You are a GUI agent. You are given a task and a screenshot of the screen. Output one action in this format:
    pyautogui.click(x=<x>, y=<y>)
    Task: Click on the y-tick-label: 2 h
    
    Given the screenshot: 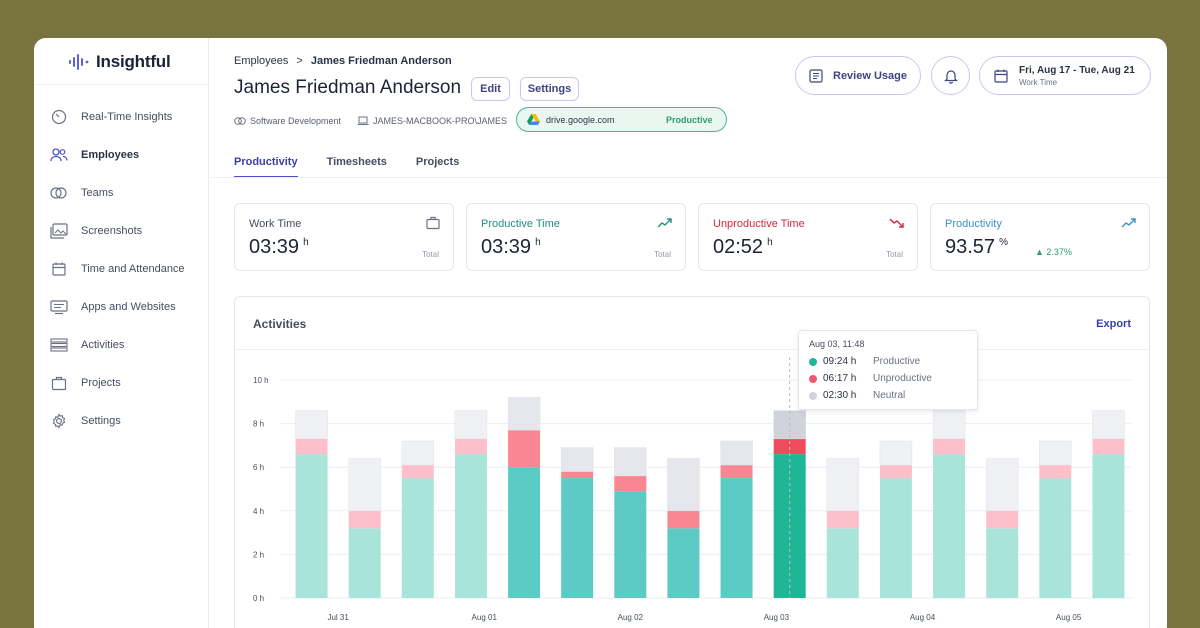 What is the action you would take?
    pyautogui.click(x=258, y=554)
    